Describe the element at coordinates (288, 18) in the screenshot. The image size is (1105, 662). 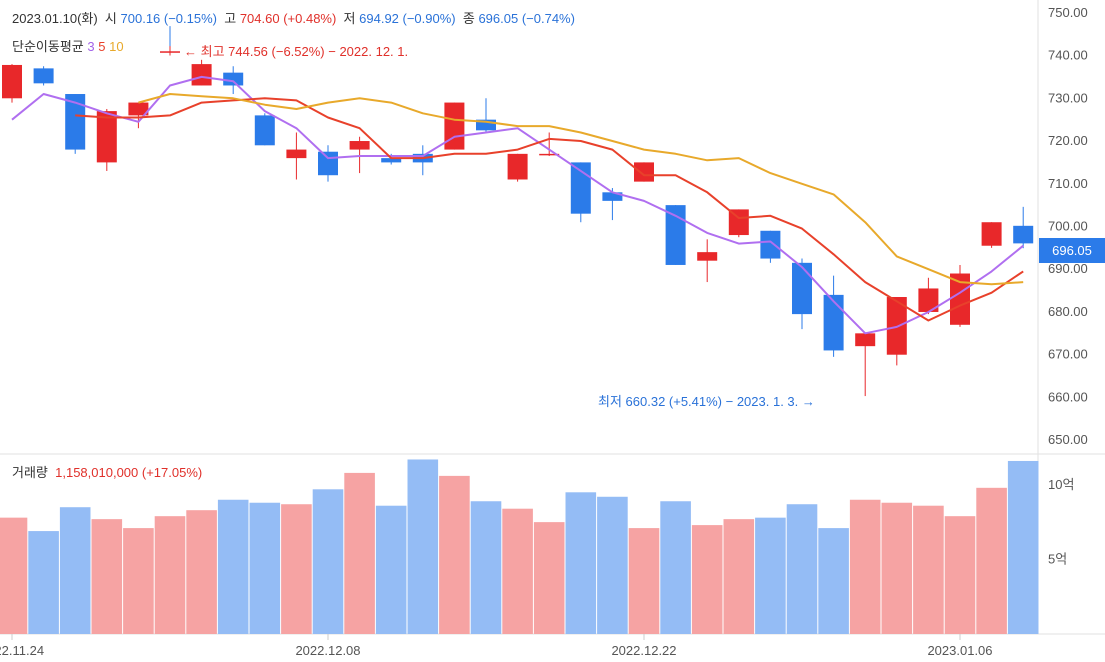
I see `high-value: 704.60 (+0.48%)` at that location.